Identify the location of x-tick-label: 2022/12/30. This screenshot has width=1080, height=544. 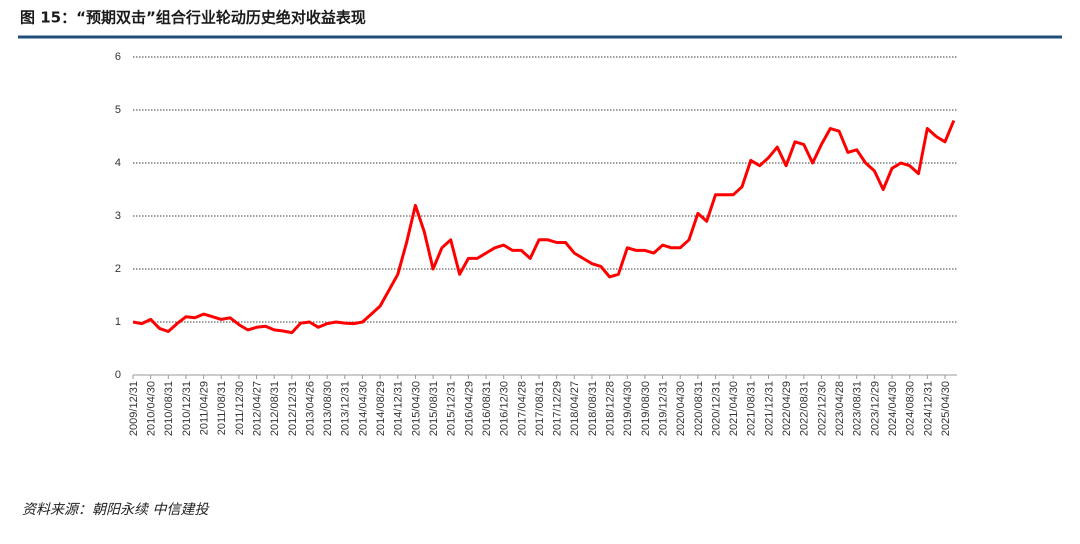
(822, 408).